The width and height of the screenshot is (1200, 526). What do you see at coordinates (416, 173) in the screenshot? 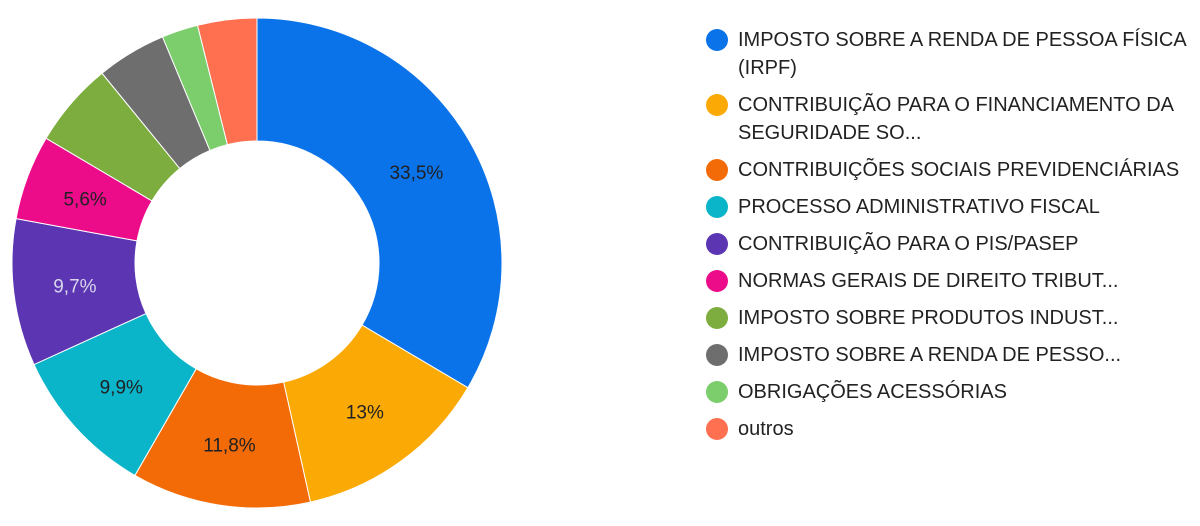
I see `slice-label-0: 33,5%` at bounding box center [416, 173].